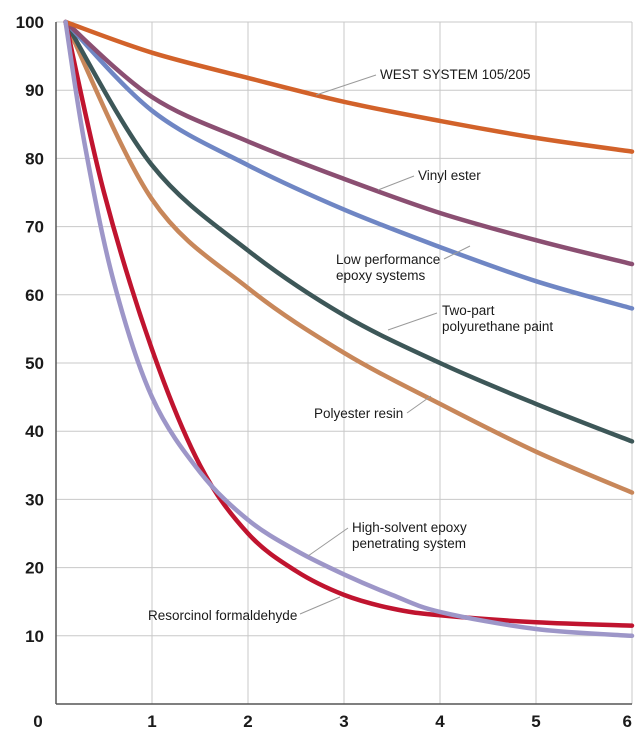 The image size is (639, 729). I want to click on y-tick-label: 100, so click(30, 22).